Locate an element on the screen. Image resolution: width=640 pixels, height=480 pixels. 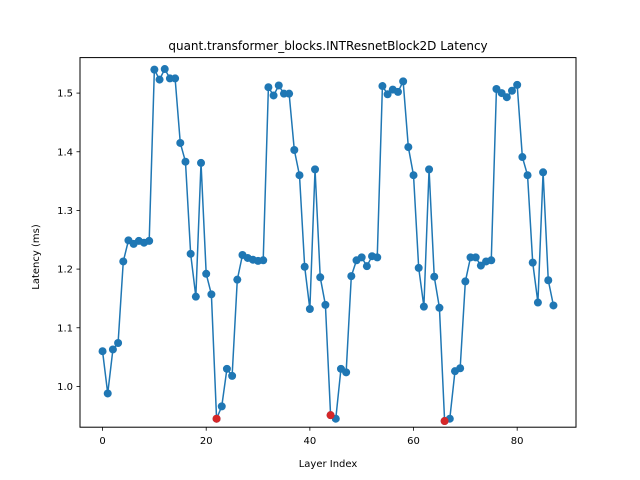
y-tick-label: 1.0 is located at coordinates (65, 387).